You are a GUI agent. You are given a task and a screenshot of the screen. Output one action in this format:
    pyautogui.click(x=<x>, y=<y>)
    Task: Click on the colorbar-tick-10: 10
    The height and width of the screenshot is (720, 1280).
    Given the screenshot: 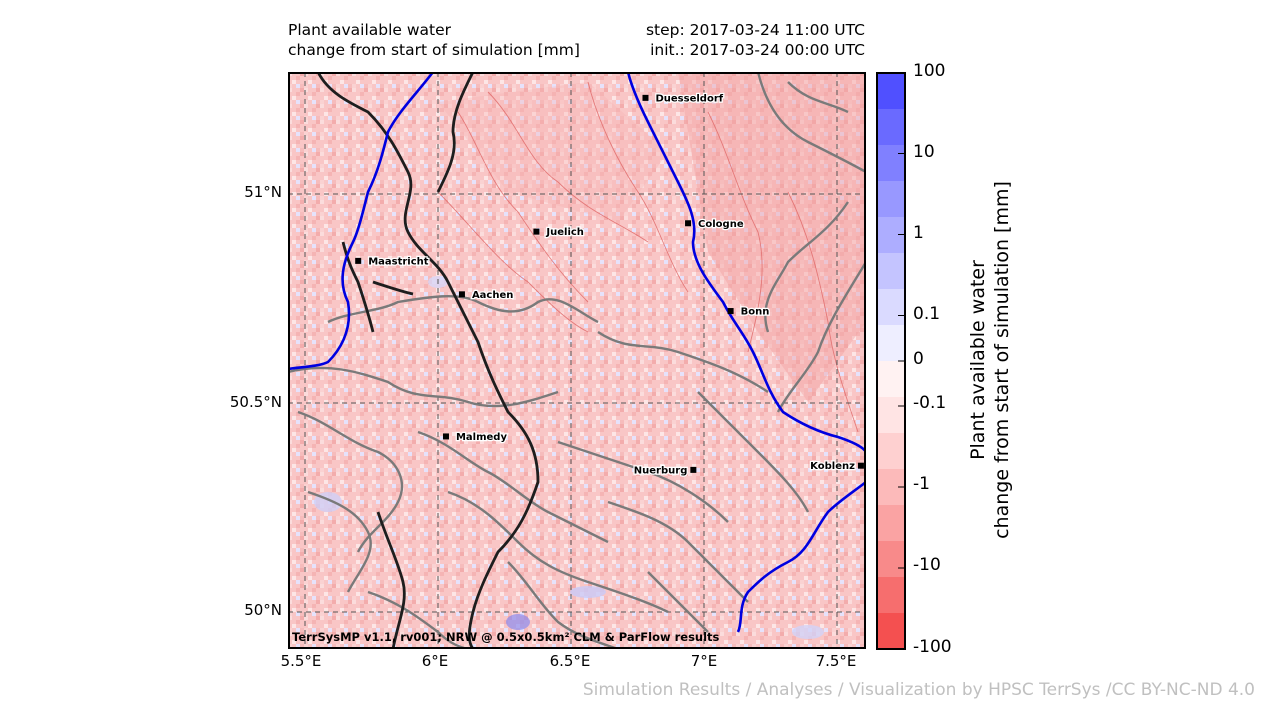 What is the action you would take?
    pyautogui.click(x=924, y=152)
    